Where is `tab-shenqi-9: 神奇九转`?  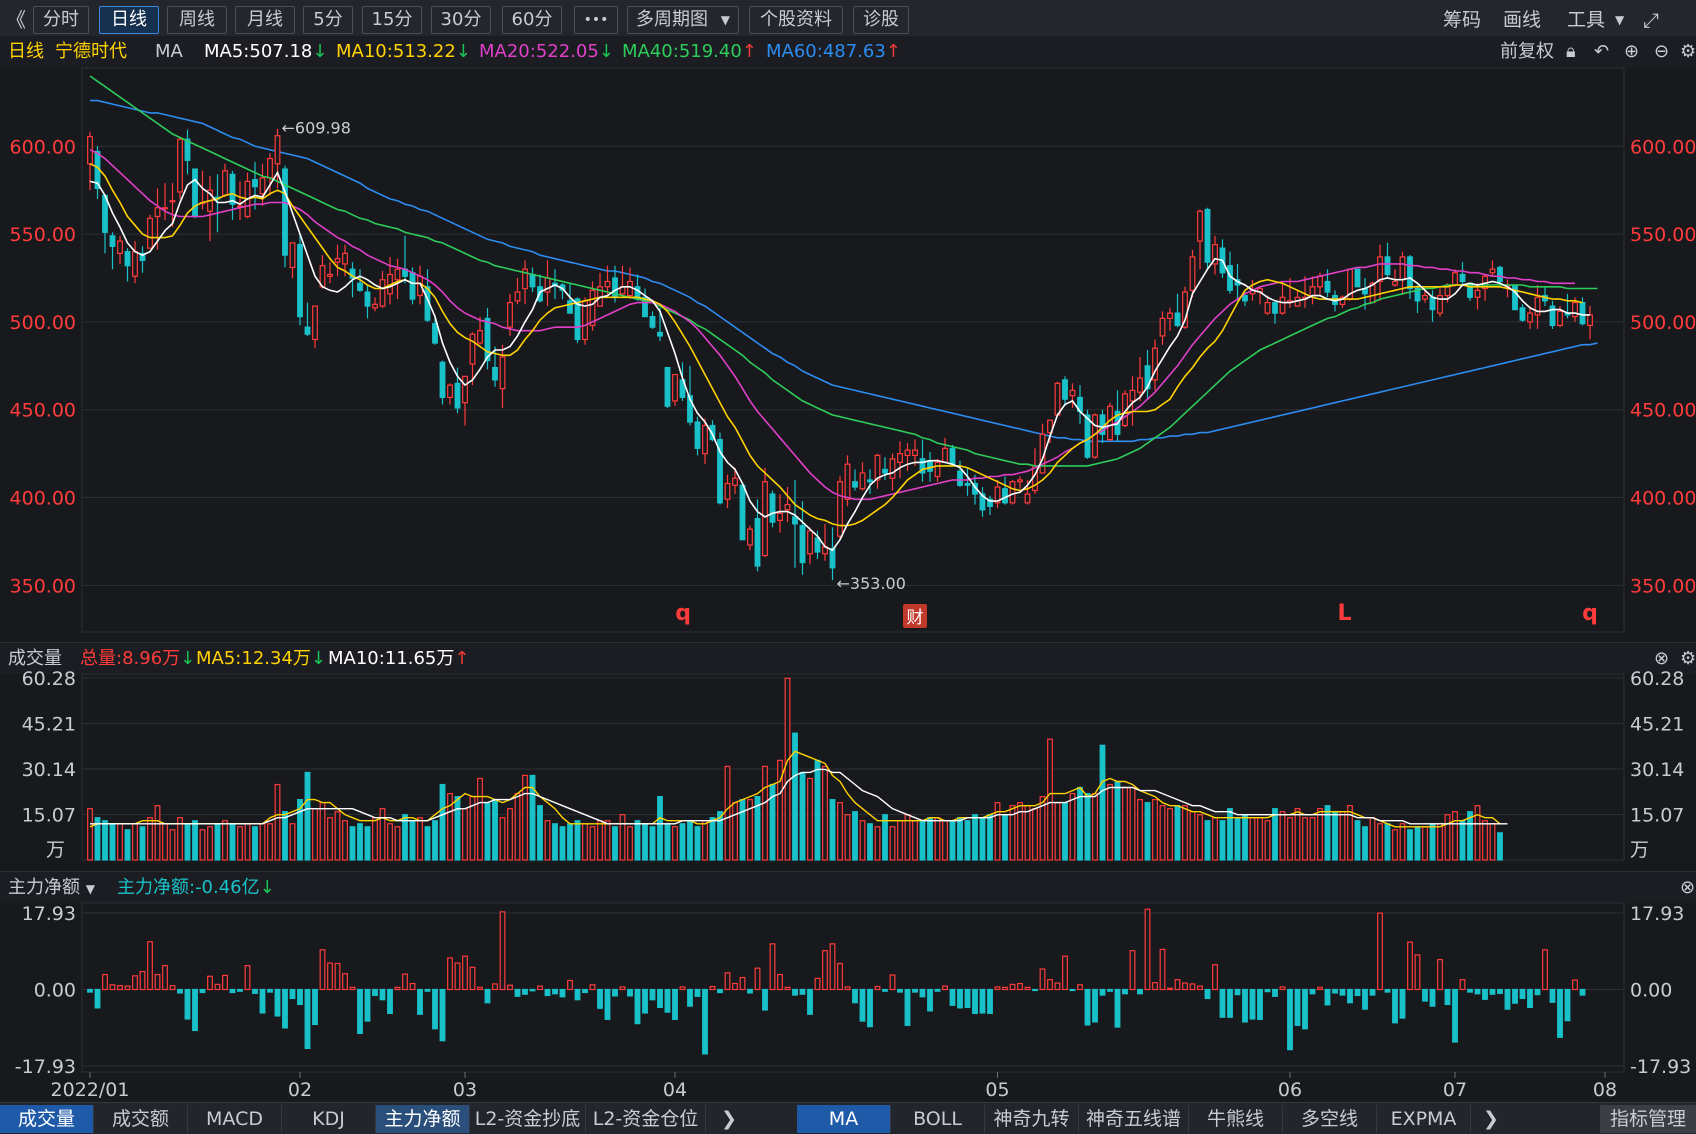 tab-shenqi-9: 神奇九转 is located at coordinates (1032, 1119).